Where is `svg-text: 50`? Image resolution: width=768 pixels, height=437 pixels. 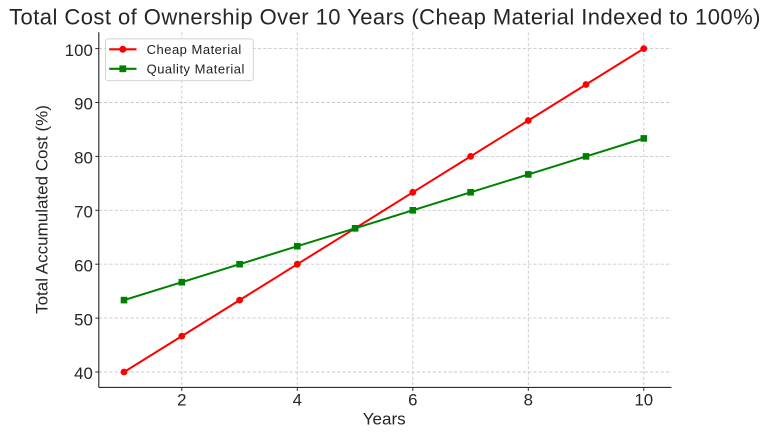
svg-text: 50 is located at coordinates (83, 319).